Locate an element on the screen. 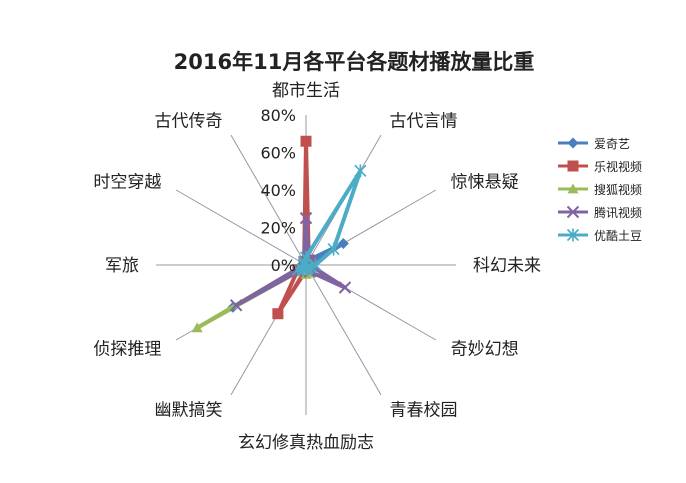 Image resolution: width=686 pixels, height=483 pixels. category-label-8: 侦探推理 is located at coordinates (127, 350).